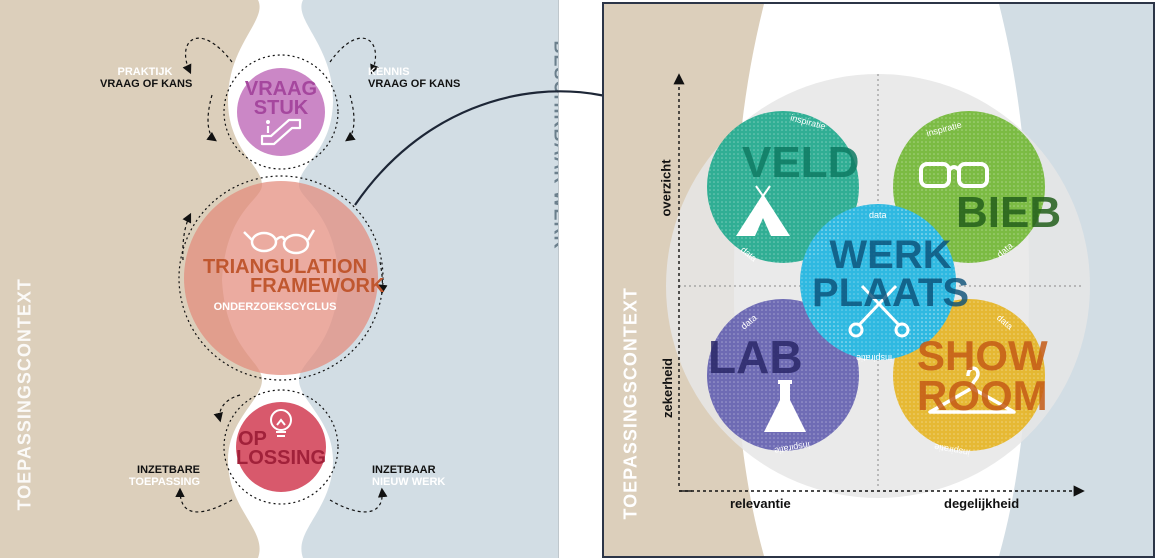  What do you see at coordinates (890, 255) in the screenshot?
I see `werkplaats-line1: WERK` at bounding box center [890, 255].